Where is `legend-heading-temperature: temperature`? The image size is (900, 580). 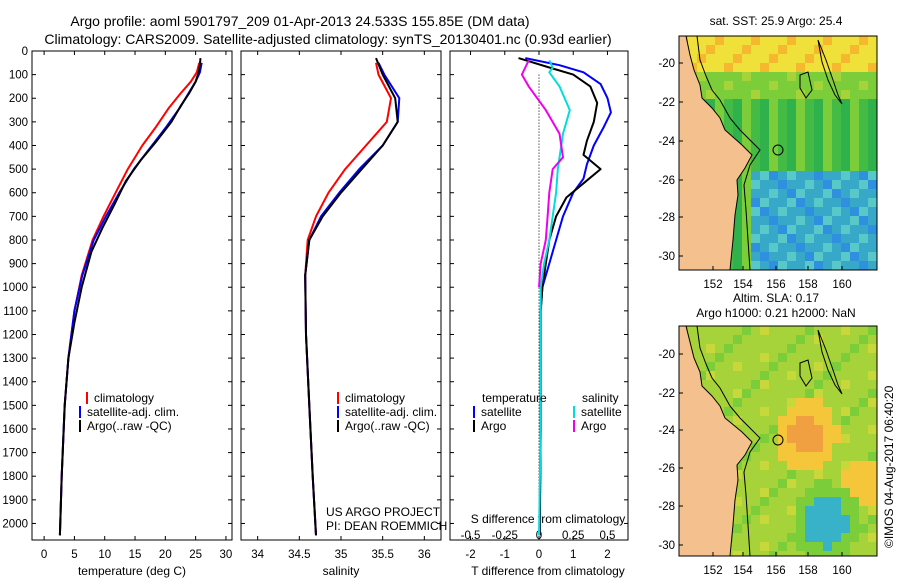
legend-heading-temperature: temperature is located at coordinates (514, 398).